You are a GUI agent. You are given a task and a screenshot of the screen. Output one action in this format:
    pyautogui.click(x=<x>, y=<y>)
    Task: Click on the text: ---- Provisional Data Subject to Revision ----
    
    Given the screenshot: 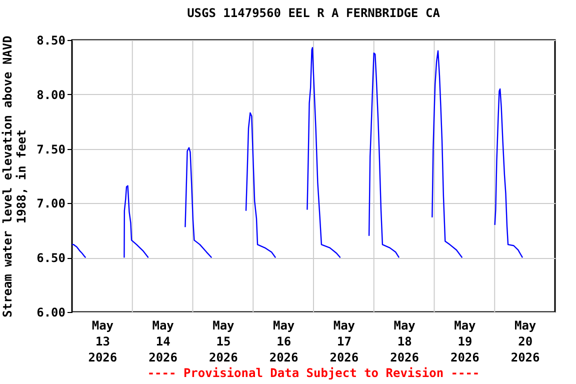 What is the action you would take?
    pyautogui.click(x=313, y=373)
    